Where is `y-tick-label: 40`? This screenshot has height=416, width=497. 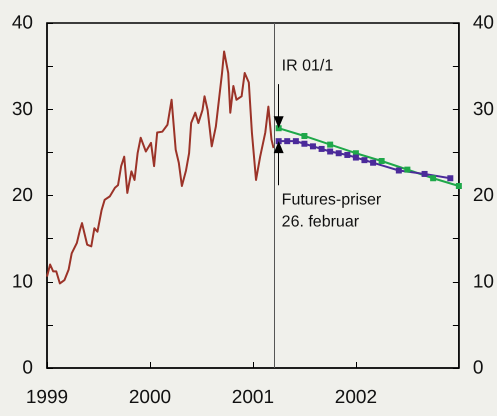 y-tick-label: 40 is located at coordinates (22, 23).